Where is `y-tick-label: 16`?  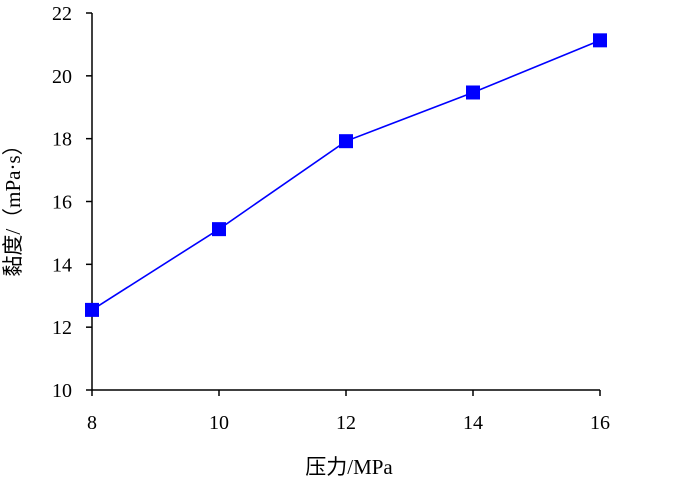
y-tick-label: 16 is located at coordinates (62, 203).